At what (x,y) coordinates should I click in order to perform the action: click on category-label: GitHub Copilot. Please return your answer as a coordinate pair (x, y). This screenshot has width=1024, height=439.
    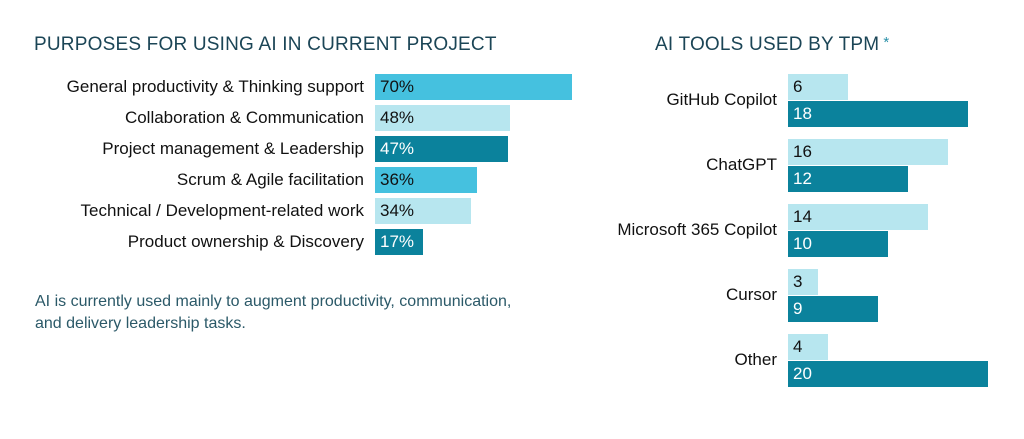
    Looking at the image, I should click on (721, 99).